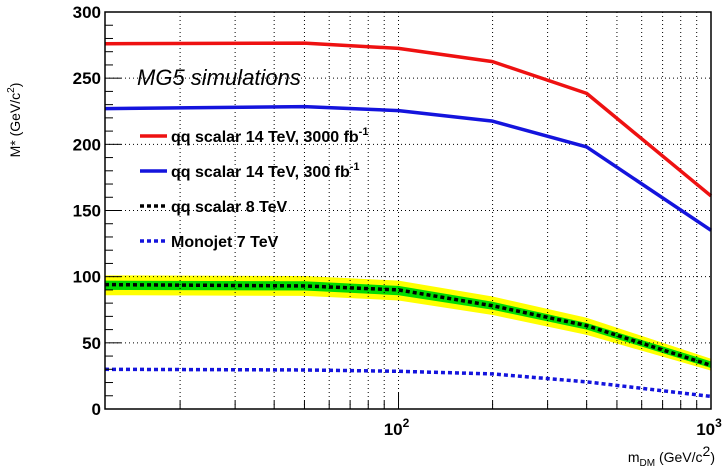 This screenshot has height=469, width=728. Describe the element at coordinates (15, 143) in the screenshot. I see `y-axis-label-star: *` at that location.